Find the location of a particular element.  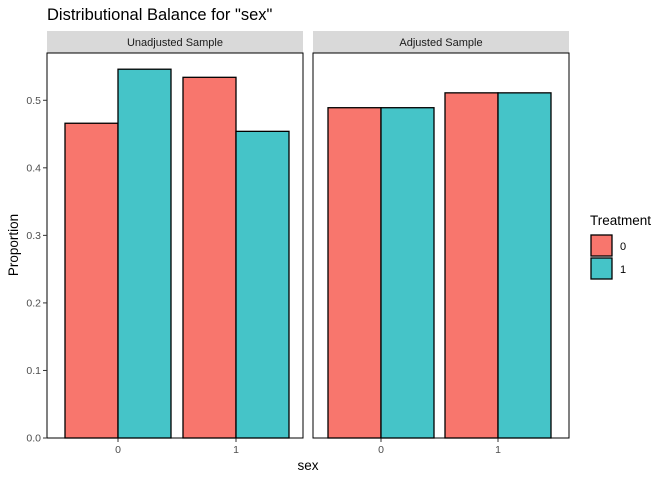

y-tick-label: 0.0 is located at coordinates (33, 439).